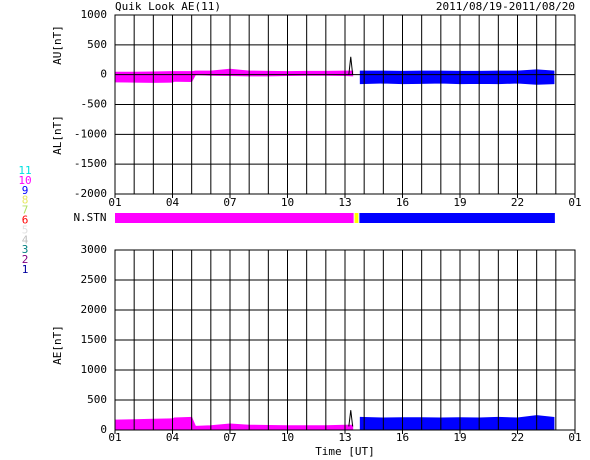 The image size is (590, 460). Describe the element at coordinates (94, 279) in the screenshot. I see `y-tick-label: 2500` at that location.